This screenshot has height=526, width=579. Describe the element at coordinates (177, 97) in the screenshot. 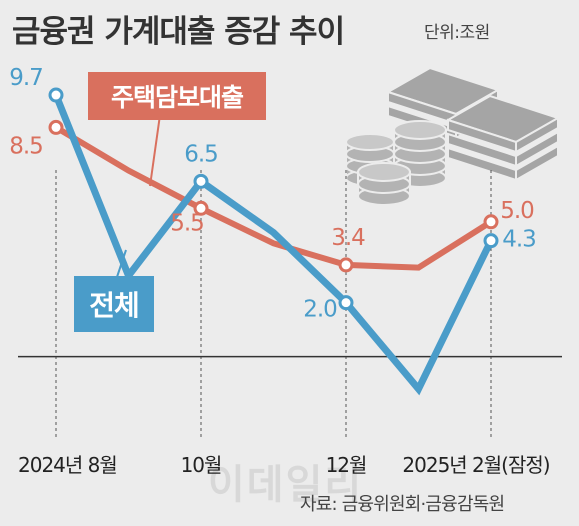

I see `legend-label-mortgage: 주택담보대출` at that location.